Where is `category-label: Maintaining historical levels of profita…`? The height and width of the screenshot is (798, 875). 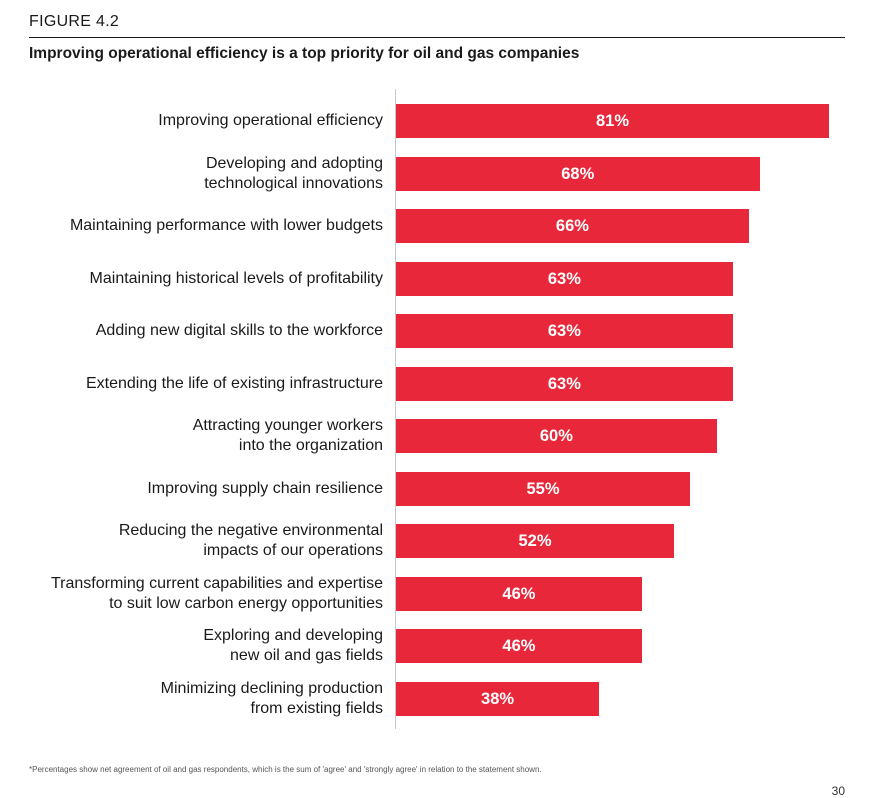
category-label: Maintaining historical levels of profita… is located at coordinates (236, 278).